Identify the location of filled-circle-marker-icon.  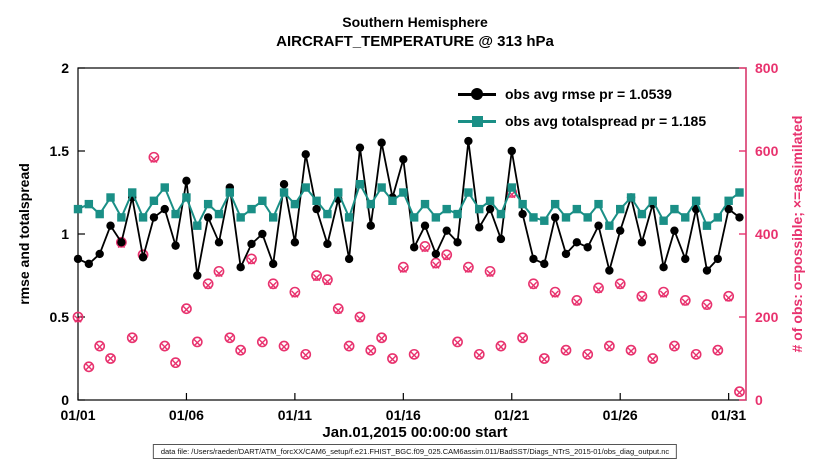
(477, 93).